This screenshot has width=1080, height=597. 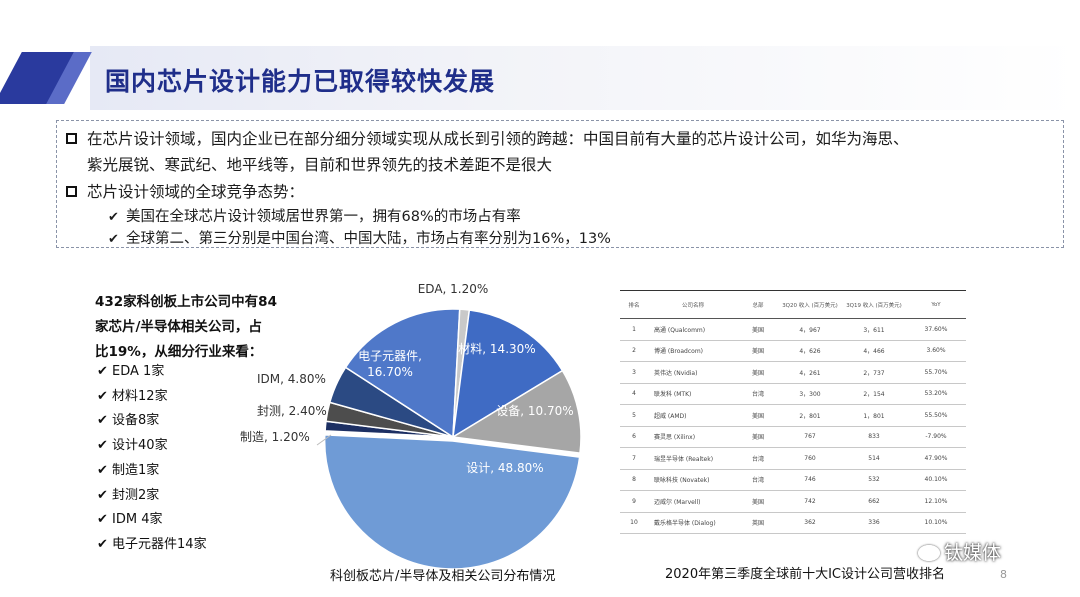 What do you see at coordinates (936, 304) in the screenshot?
I see `table-header-cell: YoY` at bounding box center [936, 304].